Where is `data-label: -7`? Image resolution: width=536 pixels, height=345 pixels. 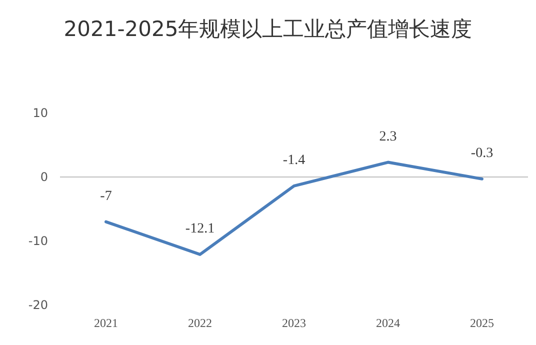
data-label: -7 is located at coordinates (106, 196).